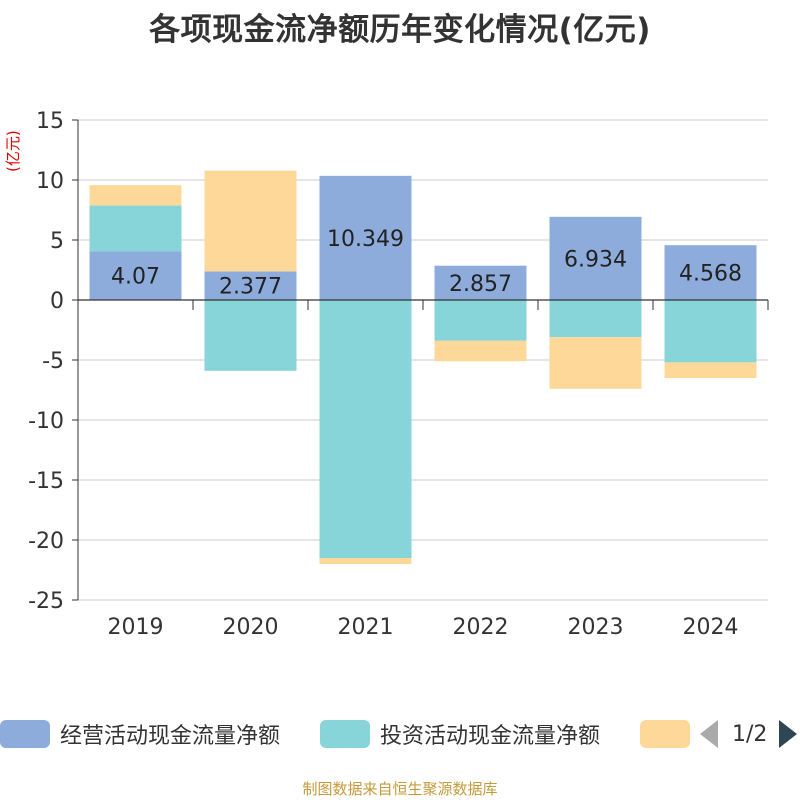 Image resolution: width=800 pixels, height=800 pixels. What do you see at coordinates (596, 627) in the screenshot?
I see `x-tick-label: 2023` at bounding box center [596, 627].